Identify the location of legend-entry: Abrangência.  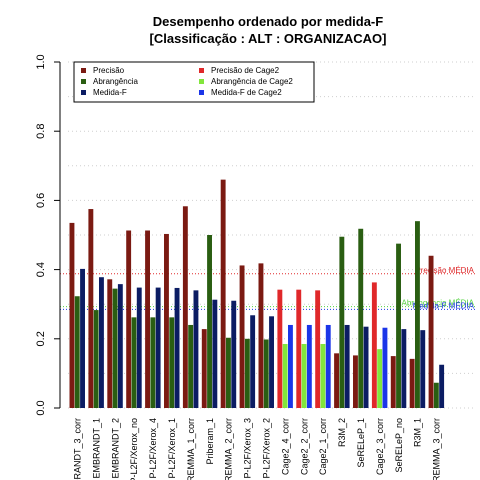
(115, 81).